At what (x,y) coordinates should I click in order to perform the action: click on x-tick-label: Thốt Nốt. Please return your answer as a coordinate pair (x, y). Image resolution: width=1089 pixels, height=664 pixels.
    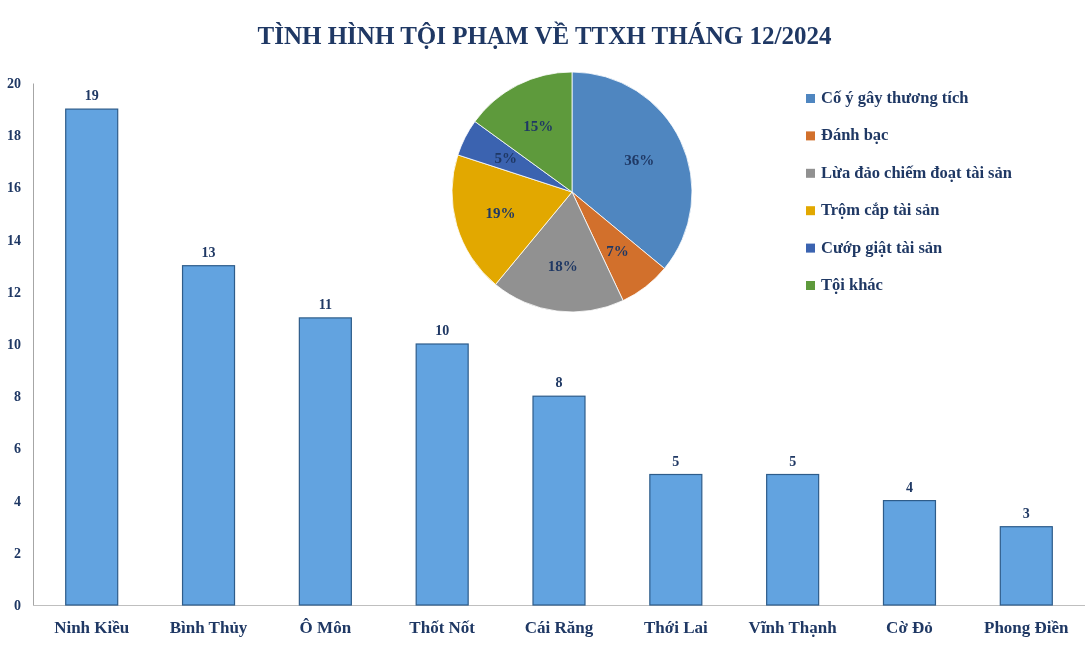
    Looking at the image, I should click on (442, 628).